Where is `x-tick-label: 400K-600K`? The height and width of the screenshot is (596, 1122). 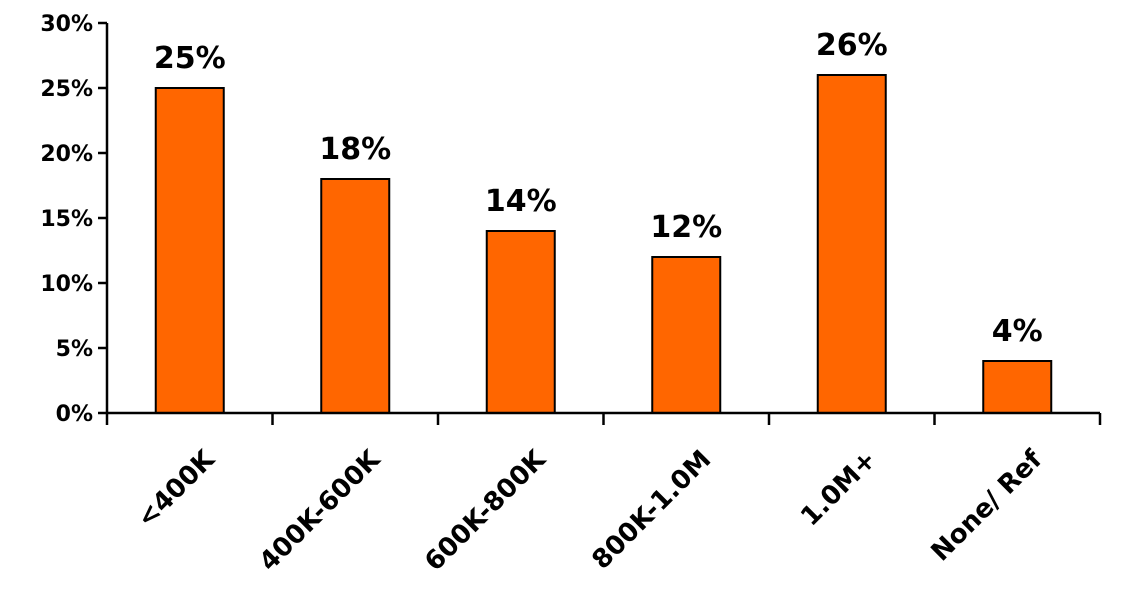 x-tick-label: 400K-600K is located at coordinates (320, 510).